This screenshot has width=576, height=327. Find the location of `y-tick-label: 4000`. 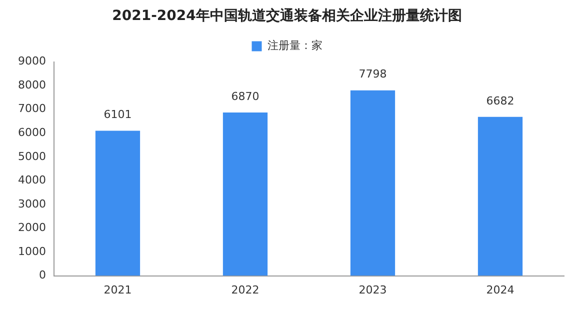

y-tick-label: 4000 is located at coordinates (32, 180).